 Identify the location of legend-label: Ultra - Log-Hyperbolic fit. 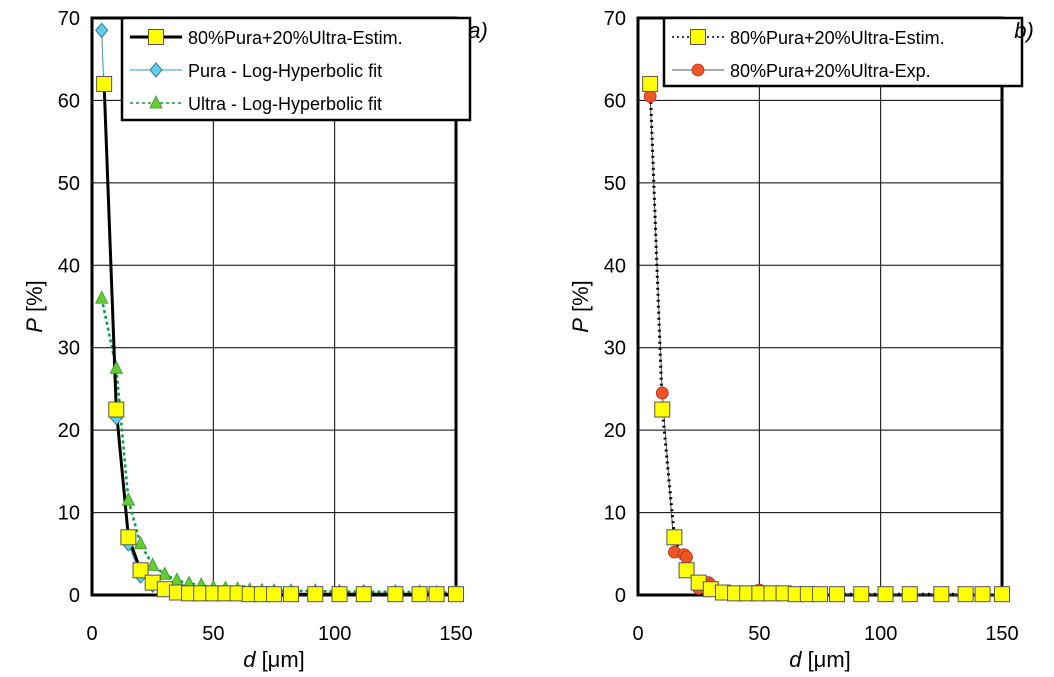
(285, 104).